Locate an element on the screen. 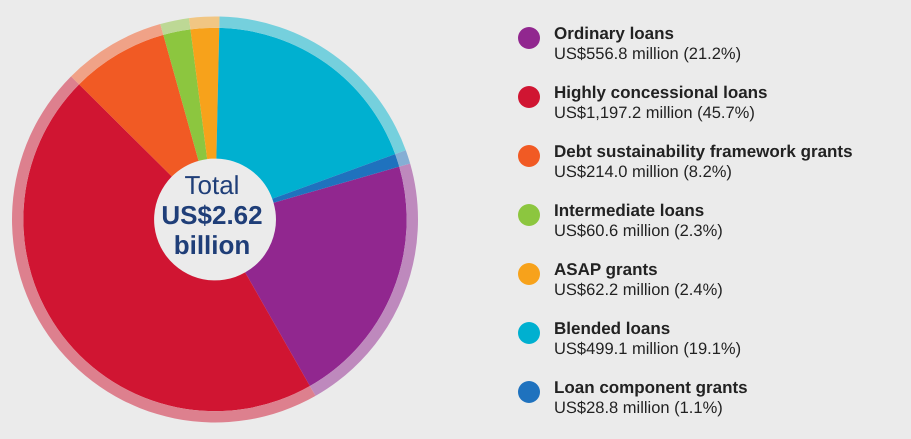  legend-label: Blended loans is located at coordinates (613, 329).